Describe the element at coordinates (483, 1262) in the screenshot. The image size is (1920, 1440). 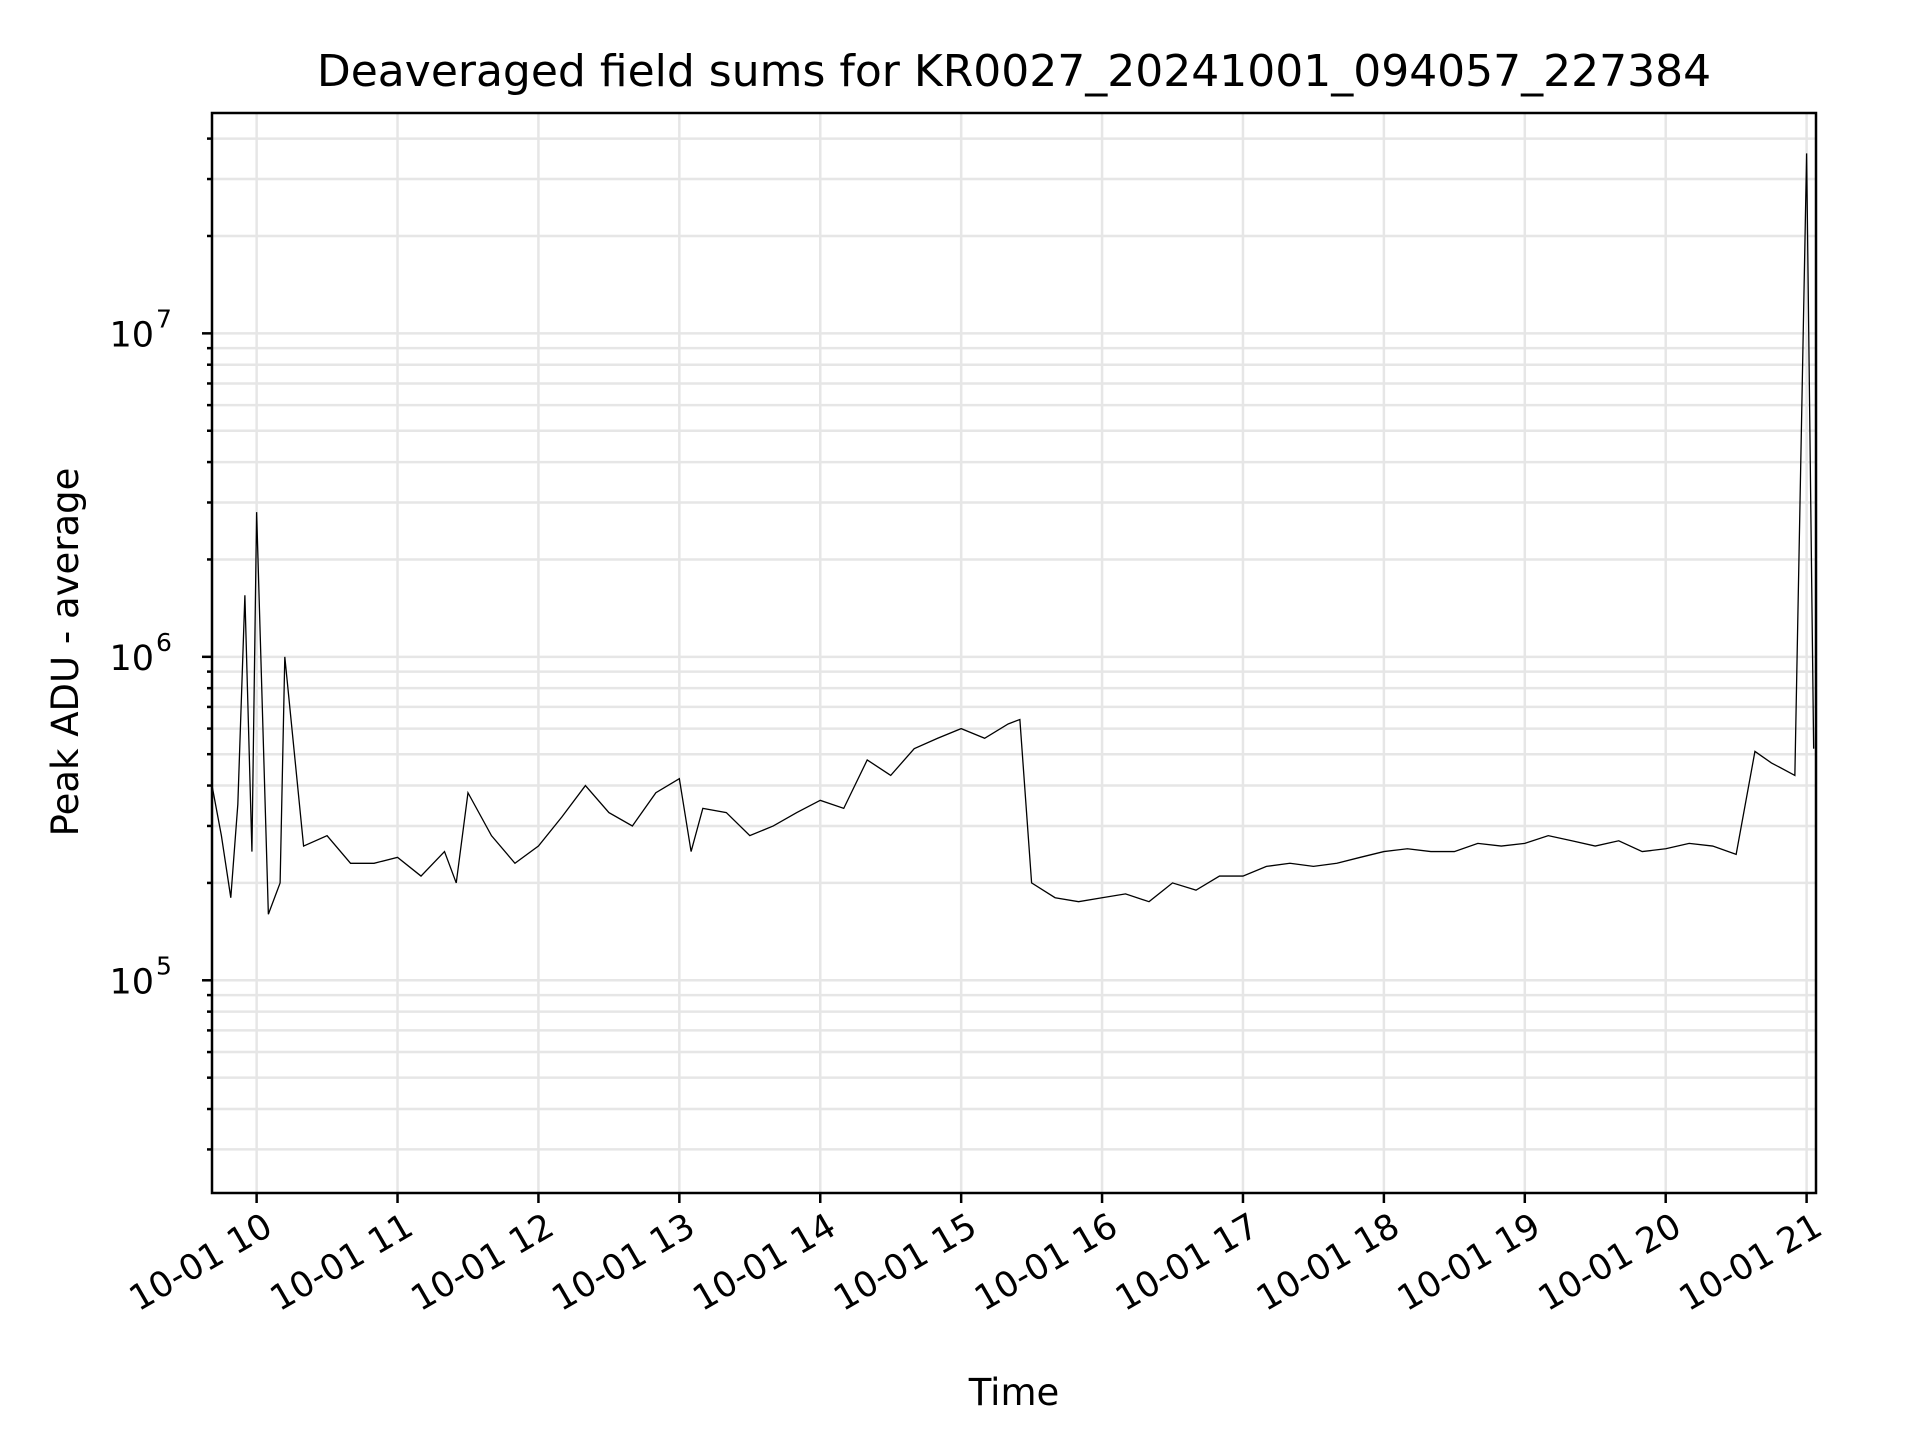
I see `x-tick-label: 10-01 12` at that location.